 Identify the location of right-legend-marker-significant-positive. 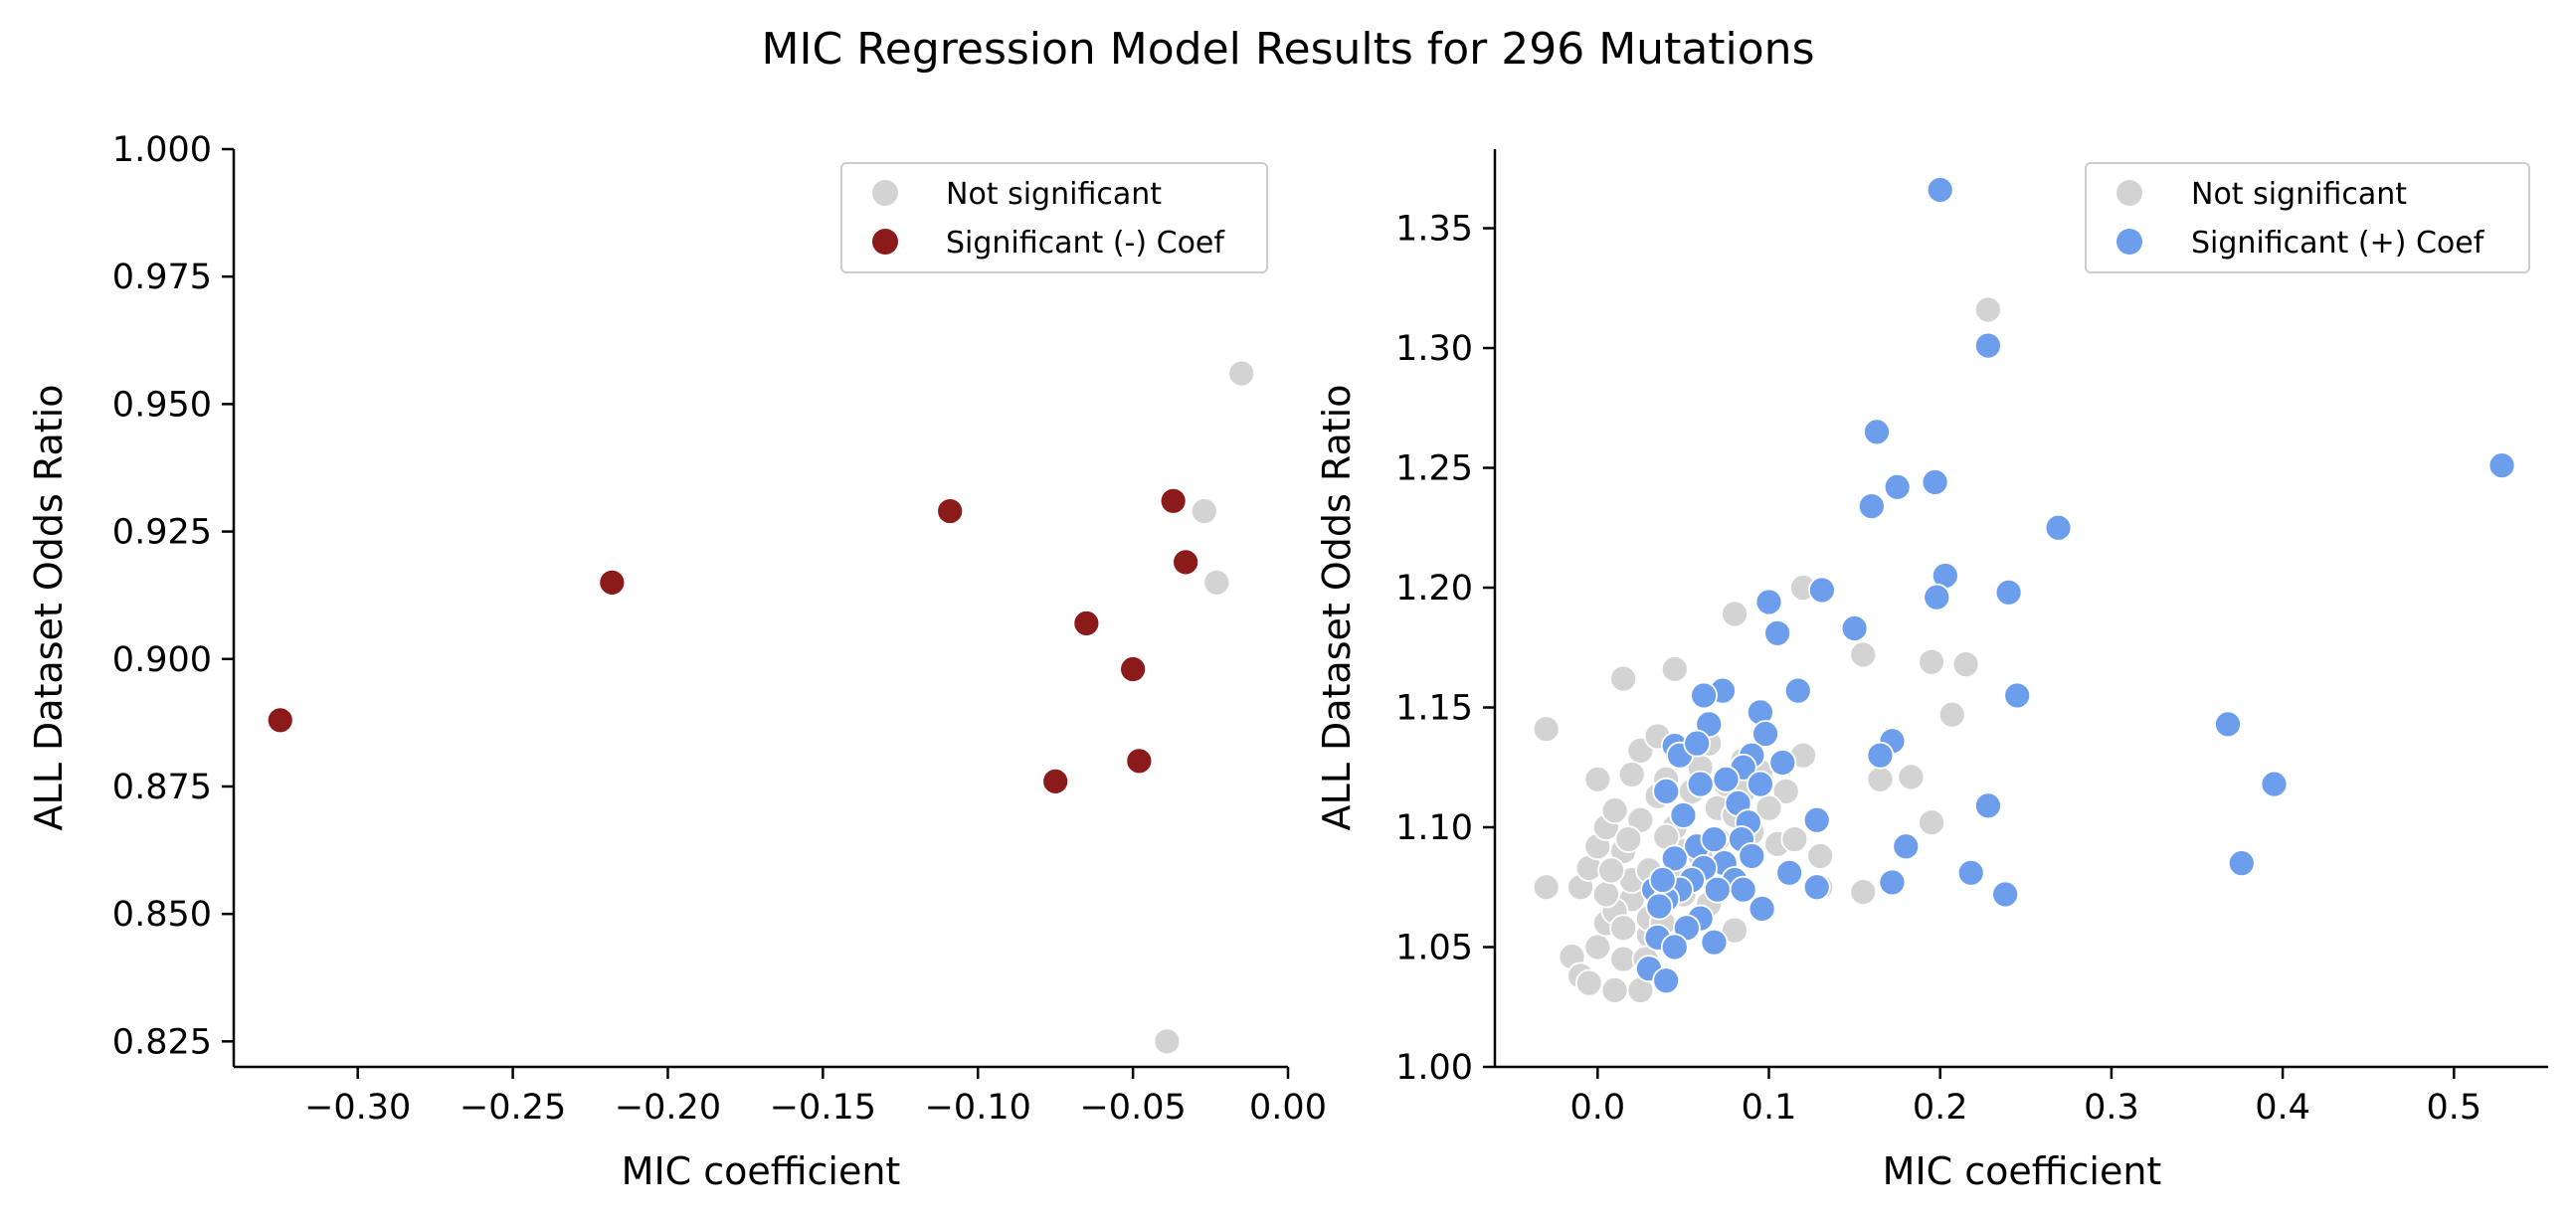
(2129, 242).